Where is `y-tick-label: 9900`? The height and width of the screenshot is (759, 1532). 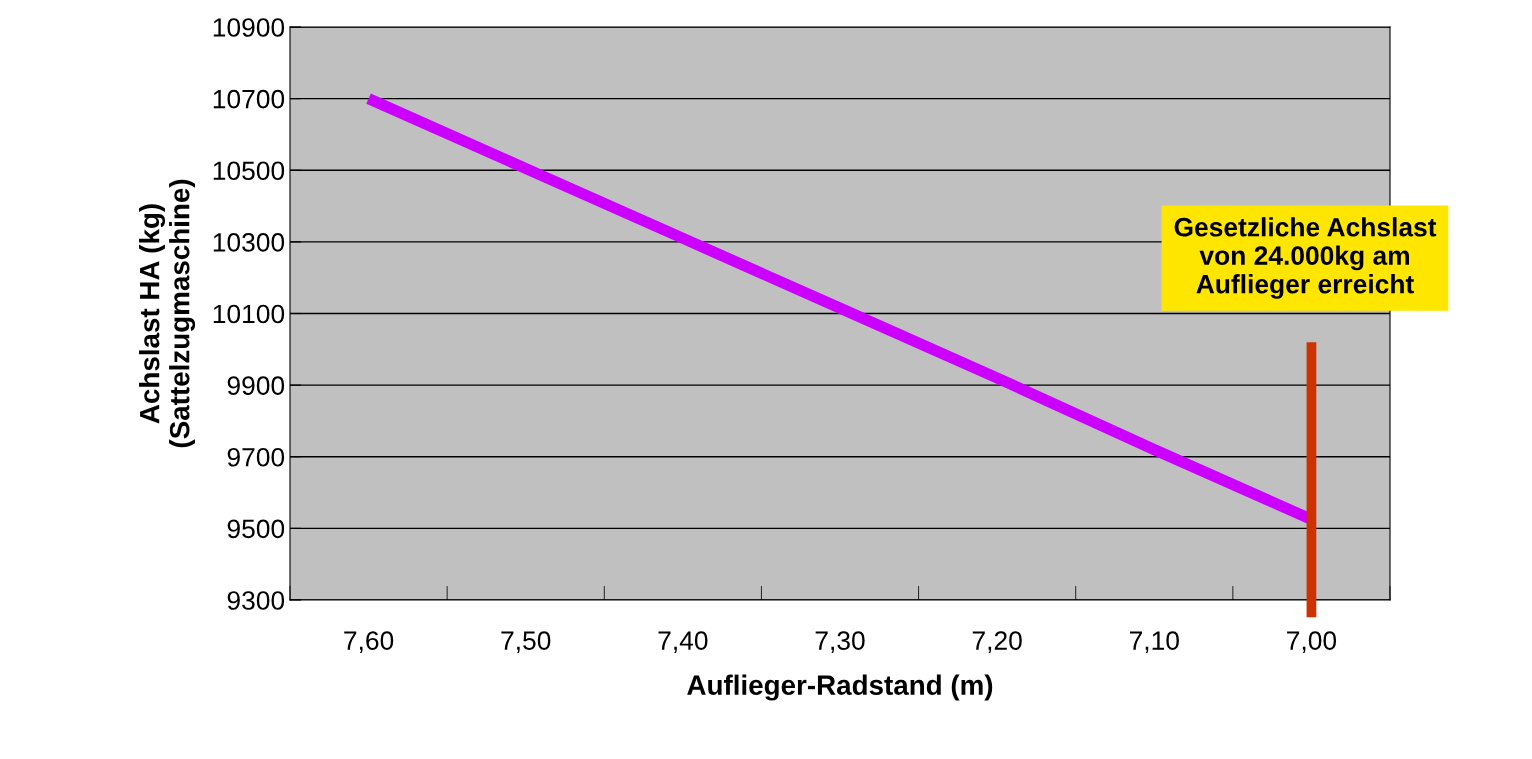 y-tick-label: 9900 is located at coordinates (256, 385).